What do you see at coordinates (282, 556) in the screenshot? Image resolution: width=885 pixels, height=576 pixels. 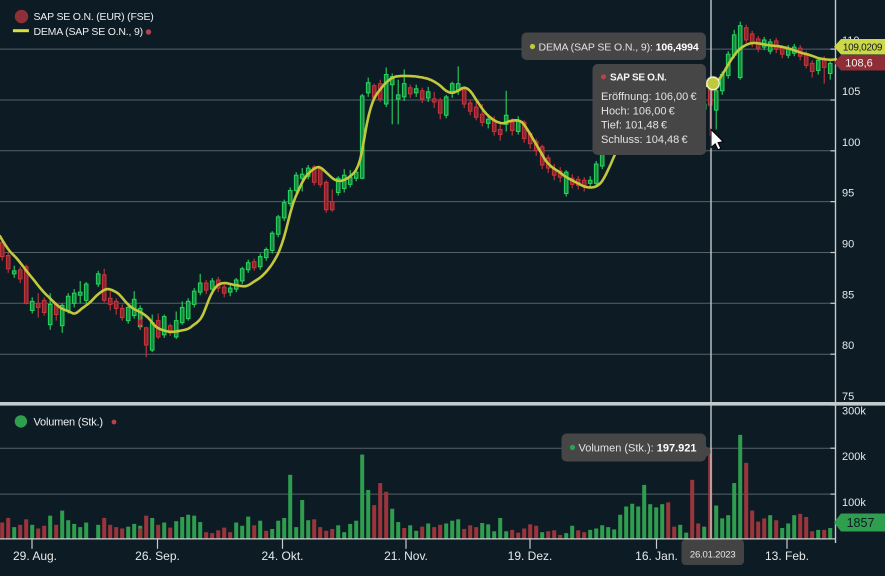 I see `svg-text: 24. Okt.` at bounding box center [282, 556].